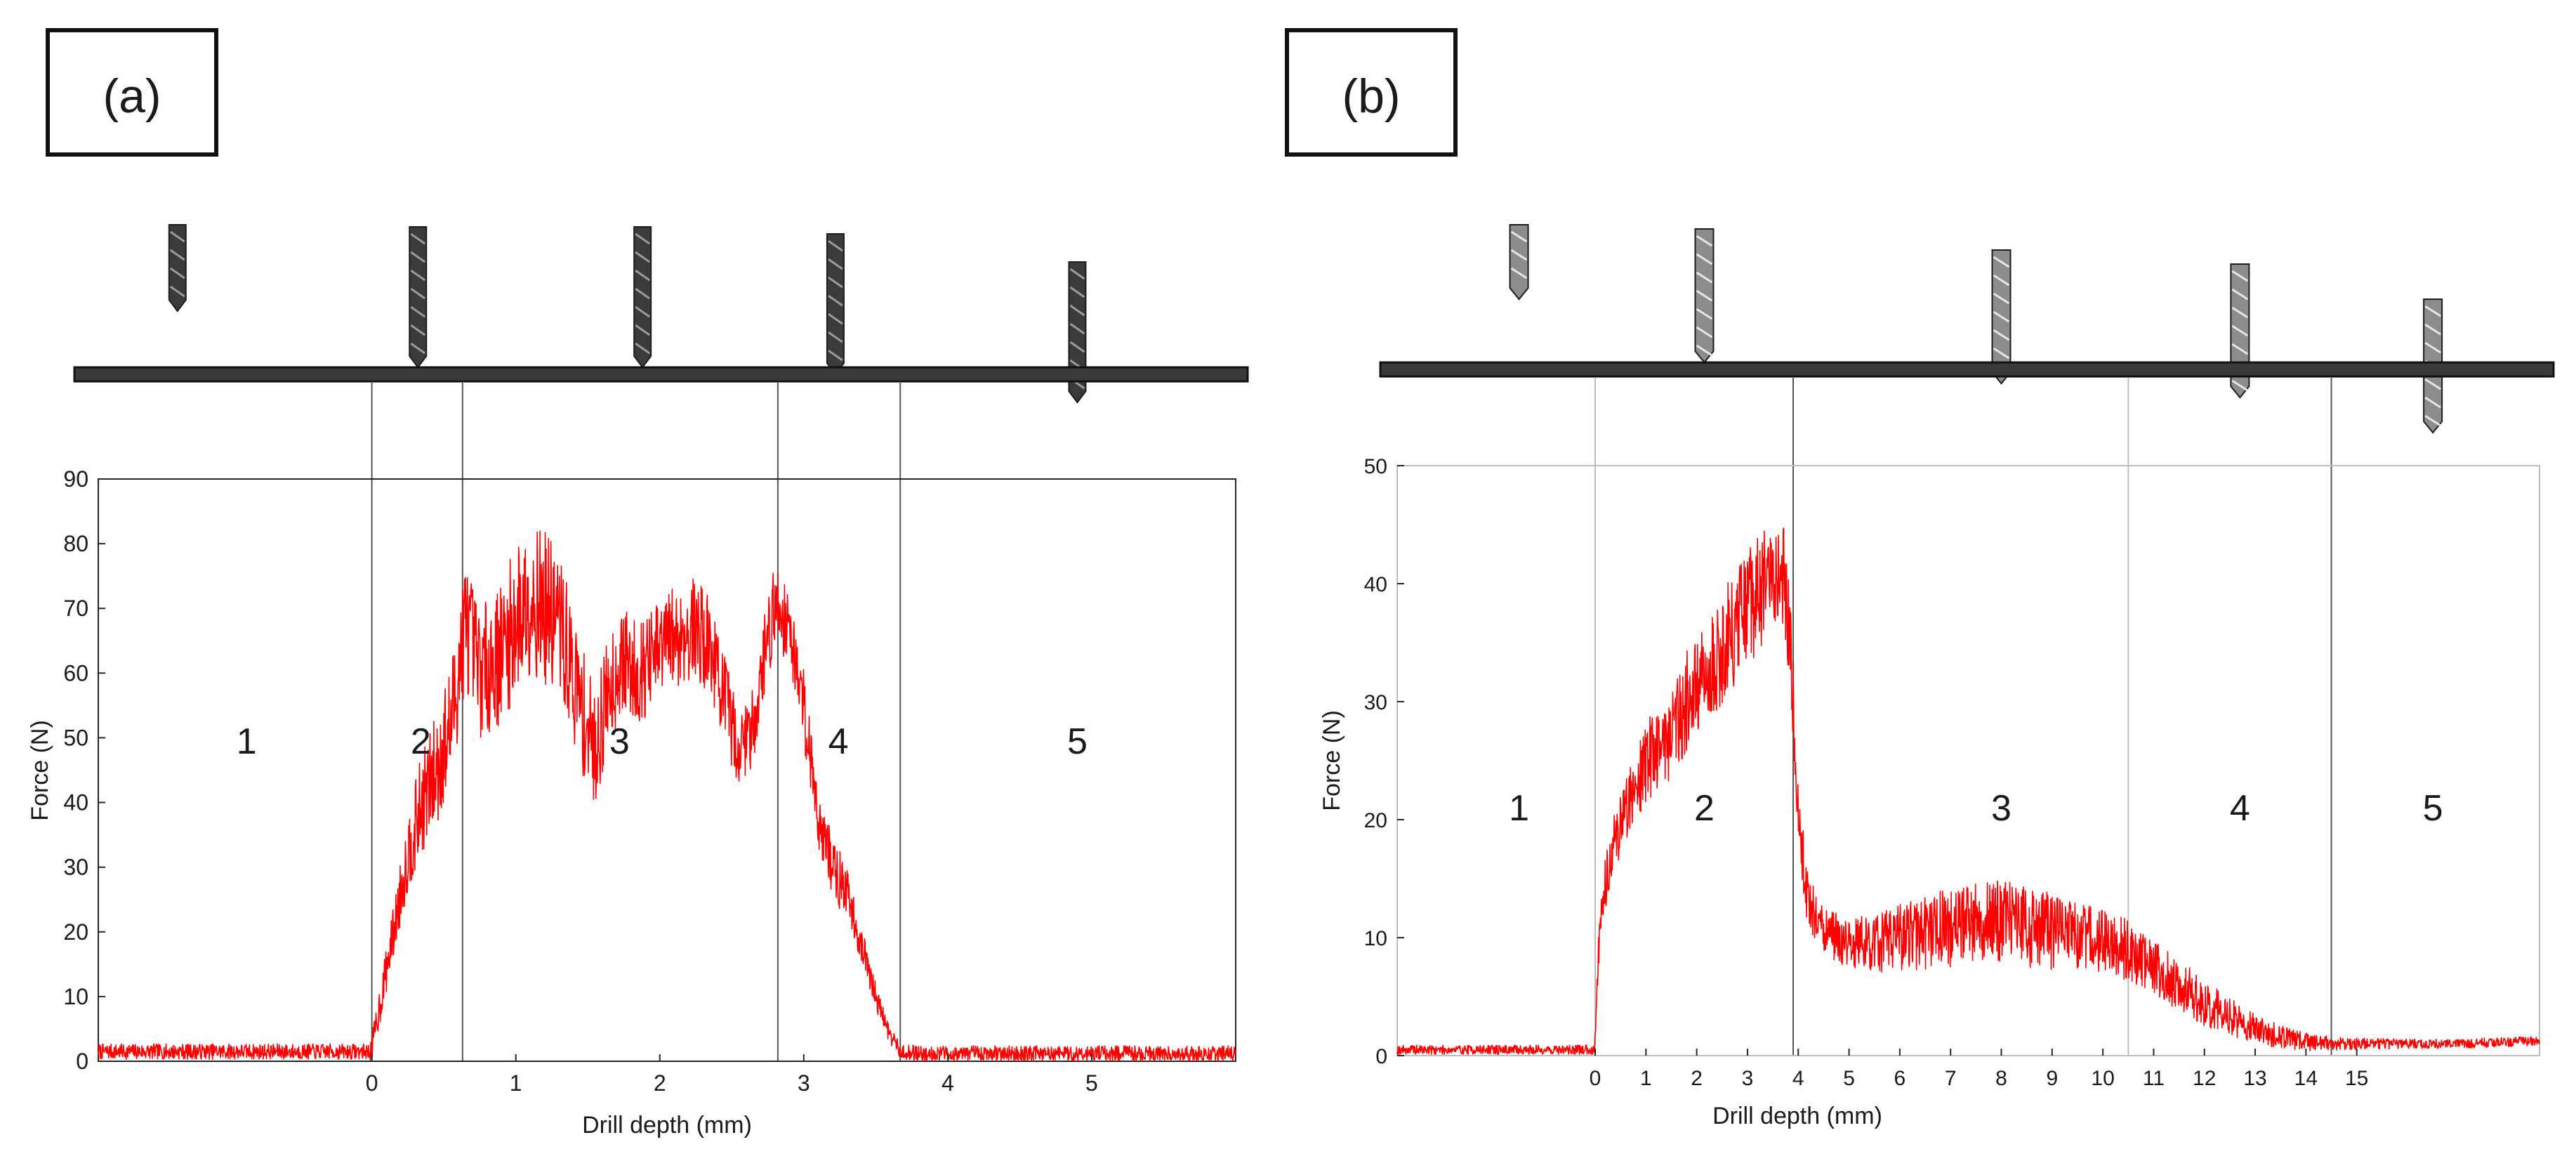 The width and height of the screenshot is (2576, 1161). Describe the element at coordinates (1979, 1069) in the screenshot. I see `x-axis-ticks-b: 0 1 2 3 4 5 6 7 8 9 10 11 12 13 14 15` at that location.